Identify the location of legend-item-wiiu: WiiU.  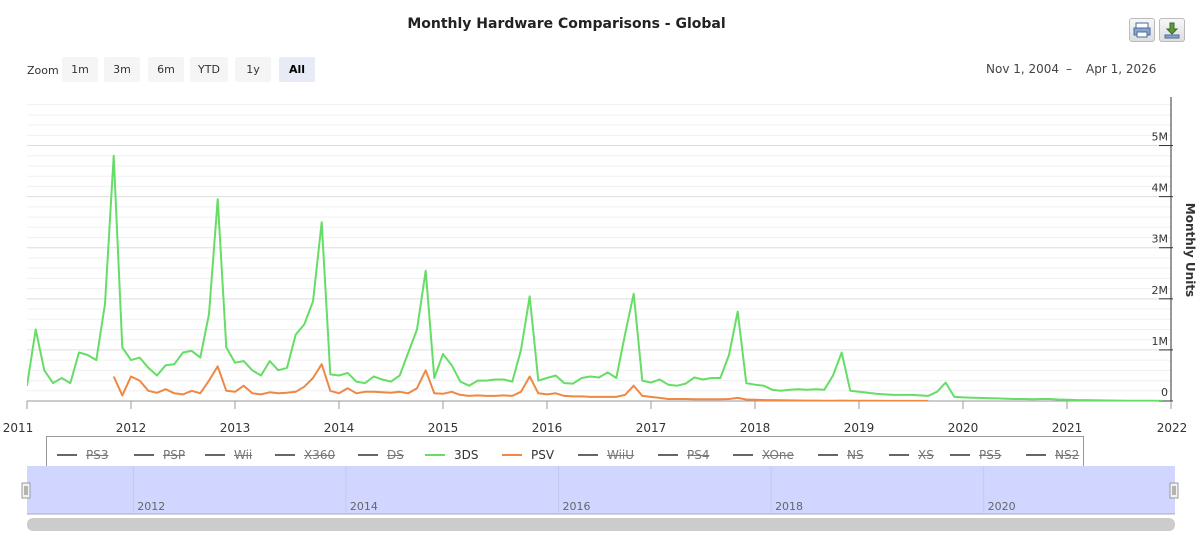
(606, 455).